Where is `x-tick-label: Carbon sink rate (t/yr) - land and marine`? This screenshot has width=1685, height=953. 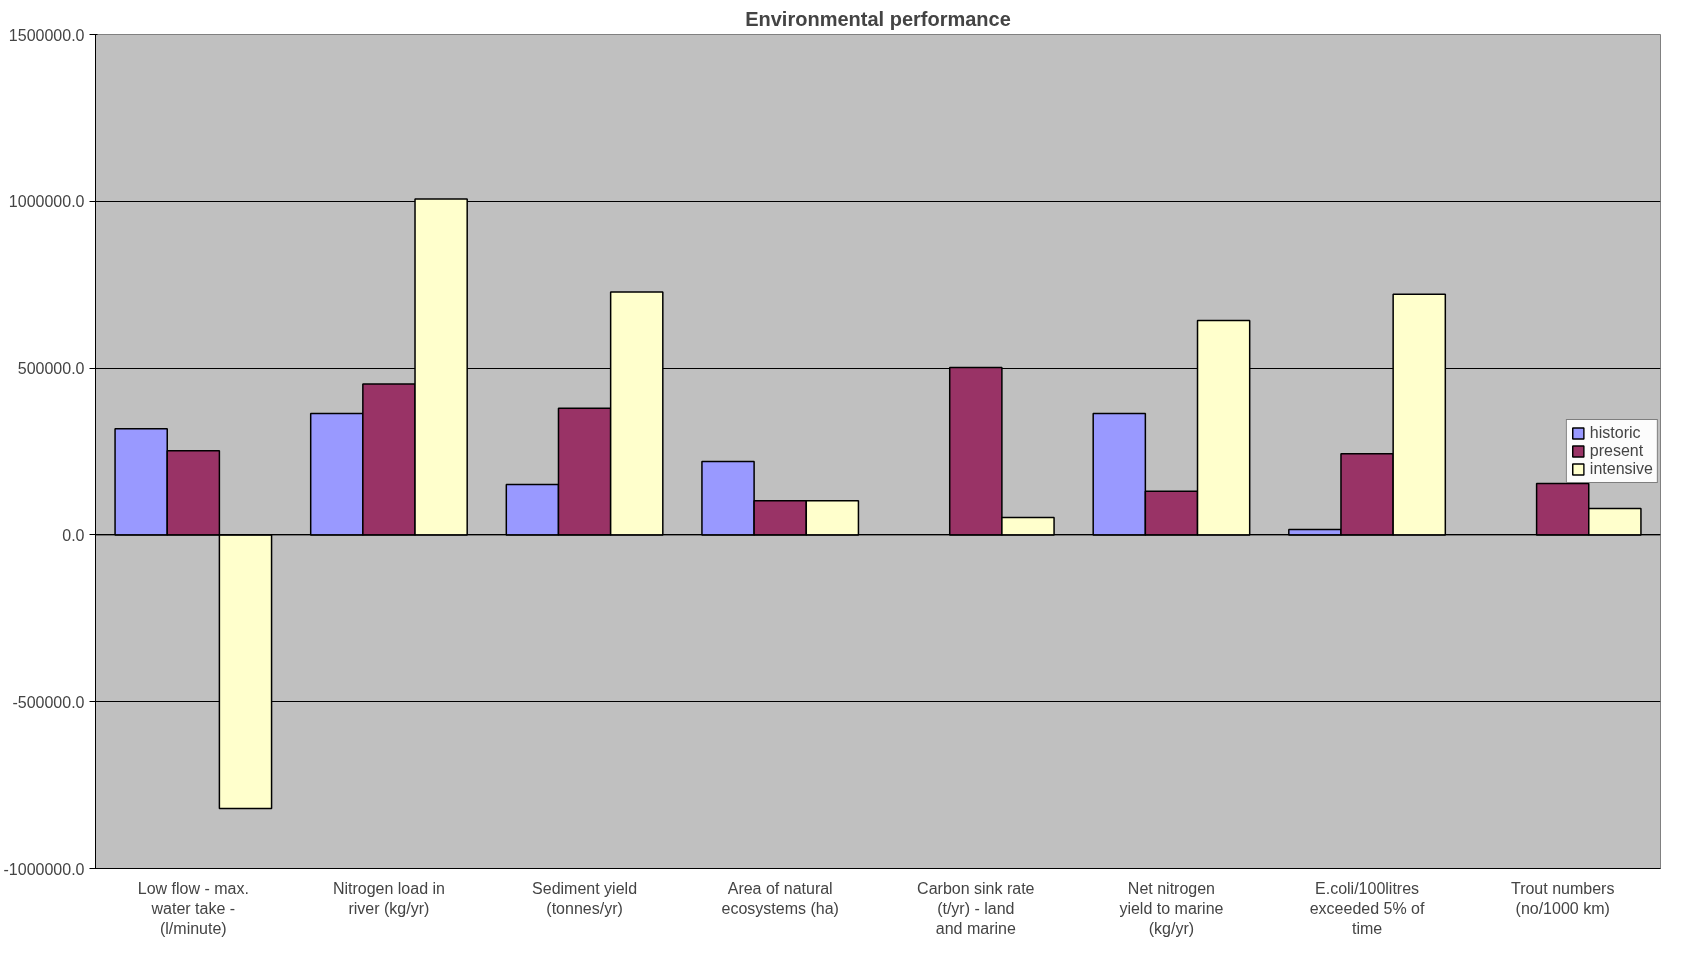 x-tick-label: Carbon sink rate (t/yr) - land and marine is located at coordinates (976, 908).